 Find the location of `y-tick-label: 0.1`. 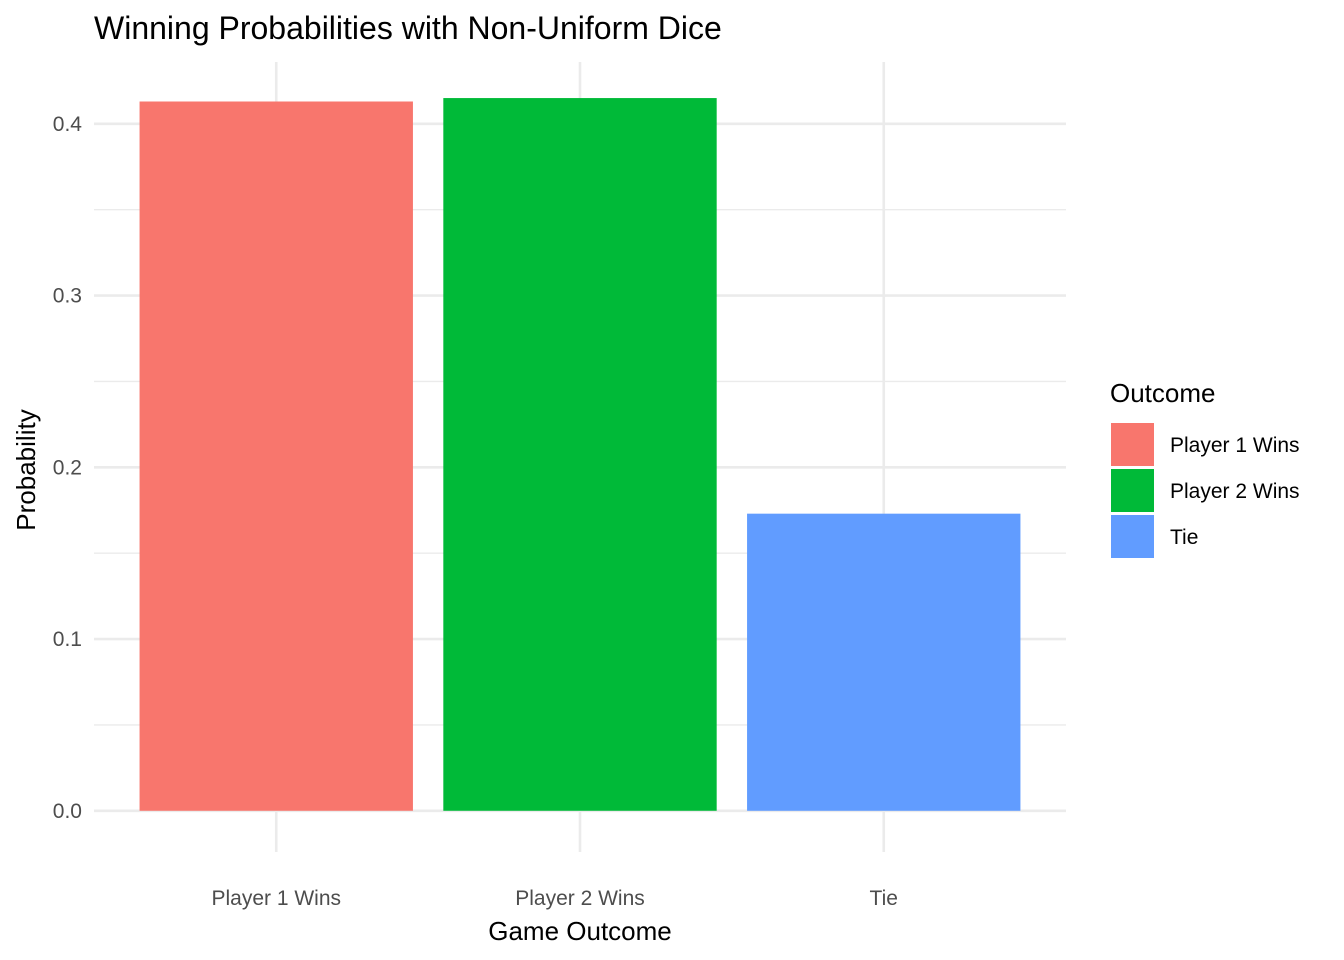

y-tick-label: 0.1 is located at coordinates (67, 639).